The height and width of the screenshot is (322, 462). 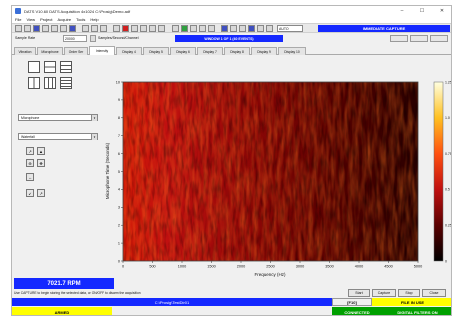 What do you see at coordinates (290, 28) in the screenshot?
I see `zoom-select: AUTO` at bounding box center [290, 28].